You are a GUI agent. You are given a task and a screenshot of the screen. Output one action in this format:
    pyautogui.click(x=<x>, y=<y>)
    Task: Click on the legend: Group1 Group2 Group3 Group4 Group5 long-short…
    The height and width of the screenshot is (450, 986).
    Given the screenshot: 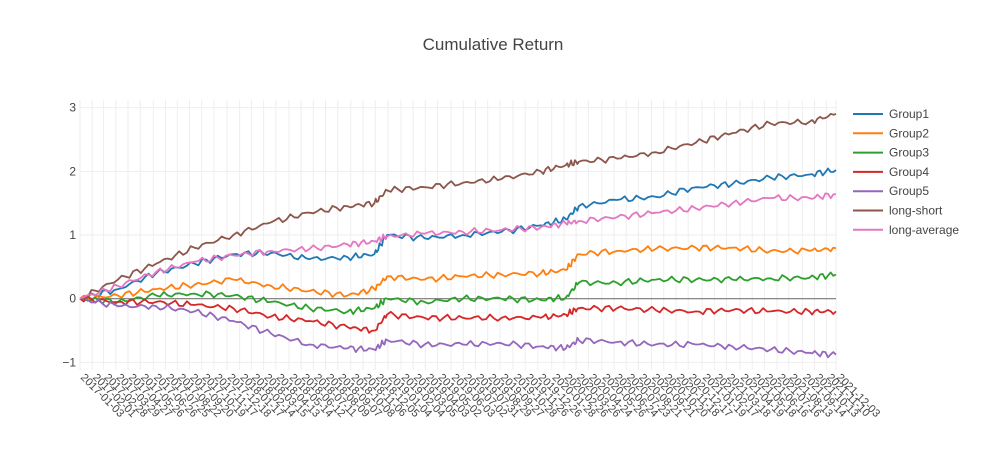 What is the action you would take?
    pyautogui.click(x=906, y=172)
    